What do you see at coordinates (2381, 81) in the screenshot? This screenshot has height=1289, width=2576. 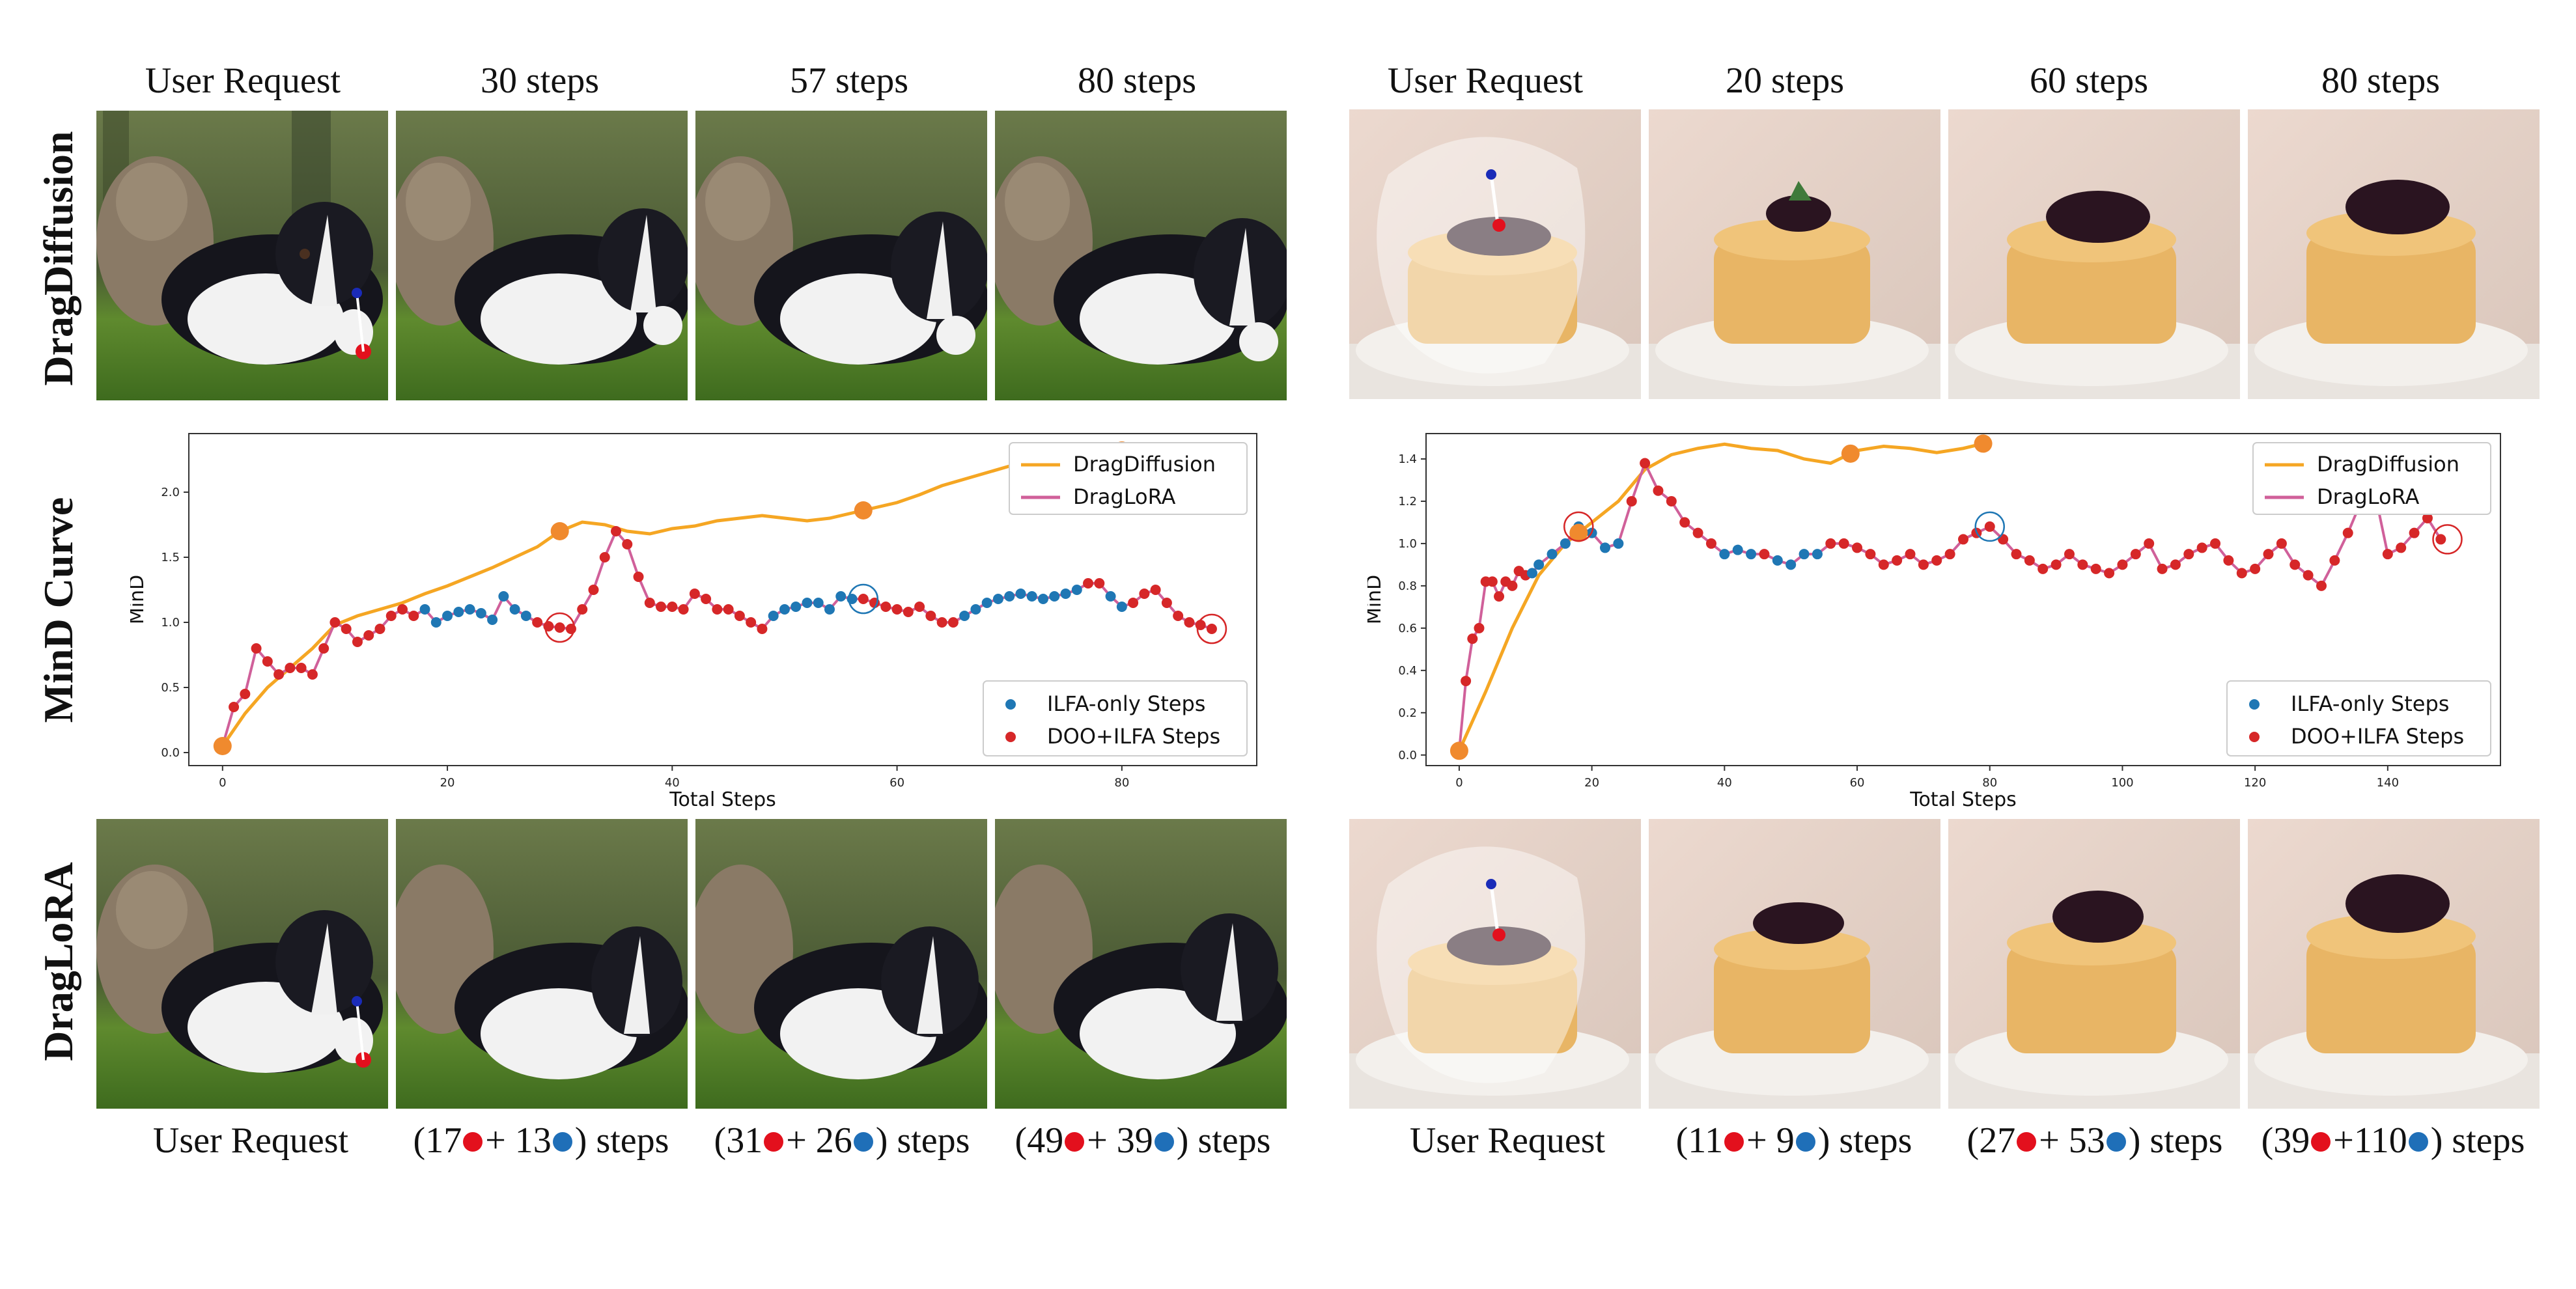 I see `right-header-4: 80 steps` at bounding box center [2381, 81].